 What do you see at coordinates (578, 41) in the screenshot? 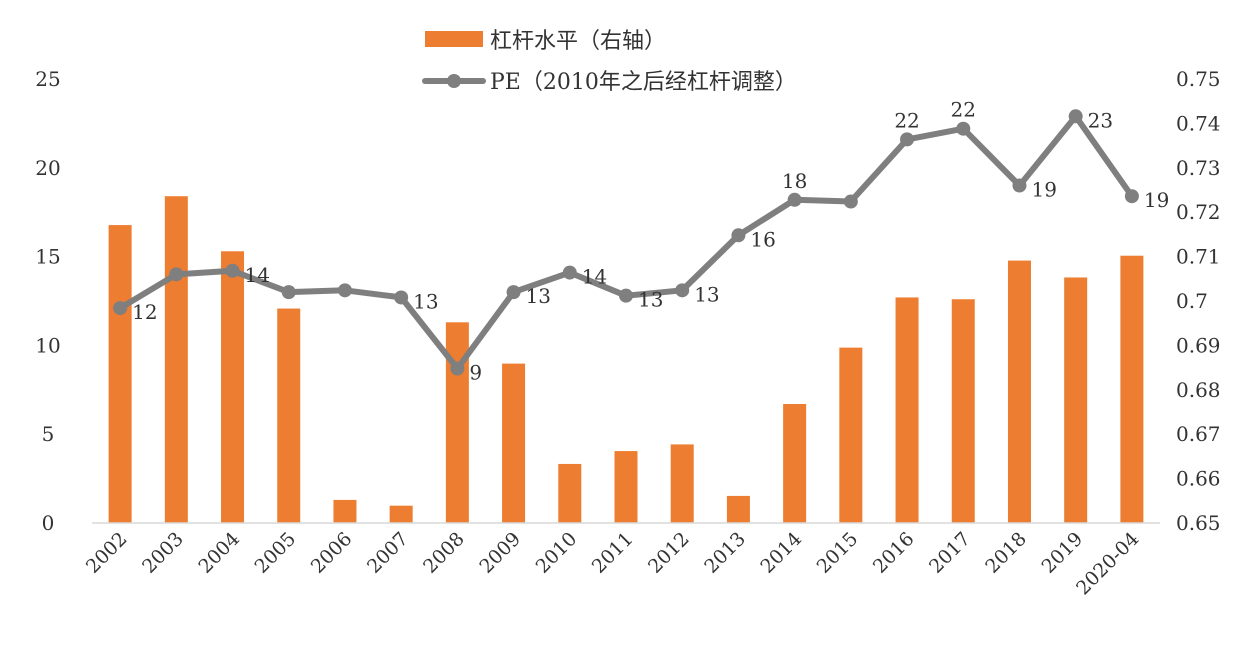
I see `legend-label-bar: 杠杆水平（右轴）` at bounding box center [578, 41].